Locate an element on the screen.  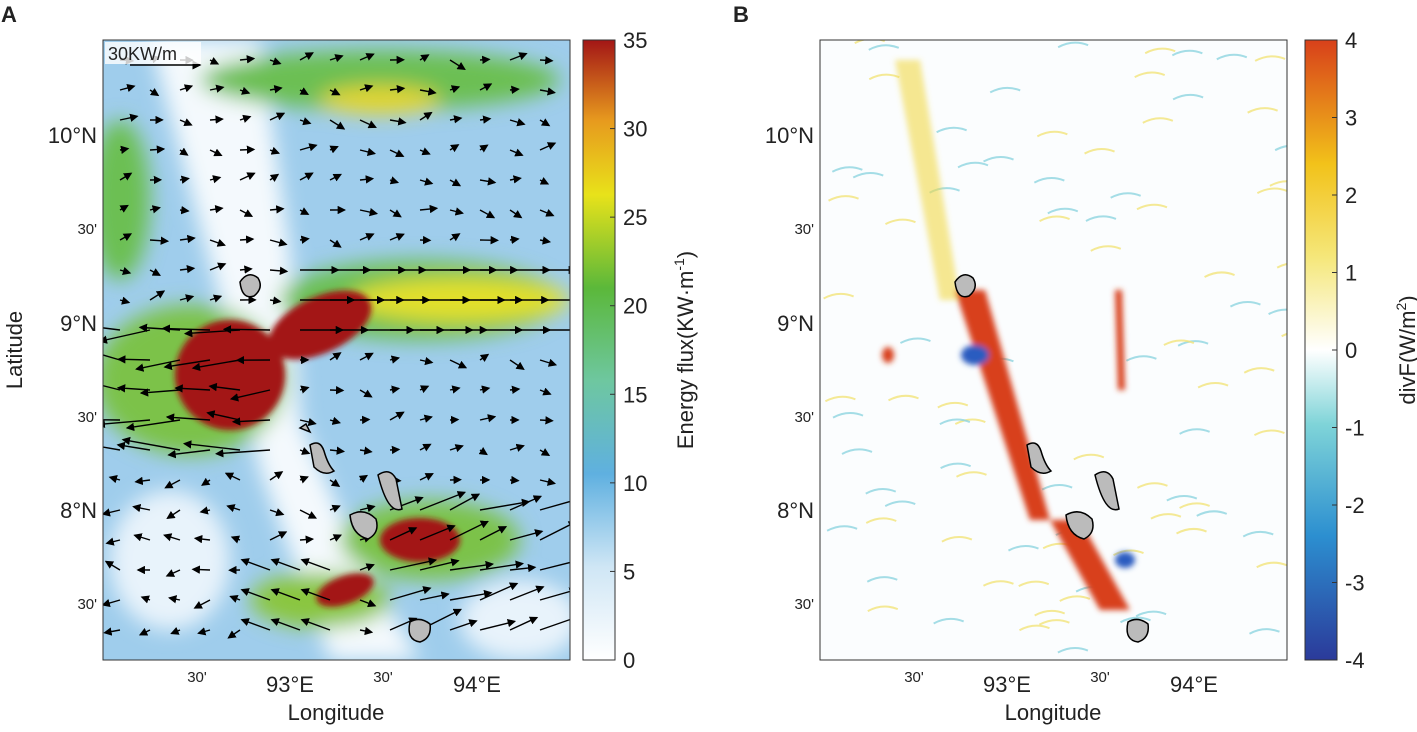
colorbar-tick-label: -2 is located at coordinates (1355, 505).